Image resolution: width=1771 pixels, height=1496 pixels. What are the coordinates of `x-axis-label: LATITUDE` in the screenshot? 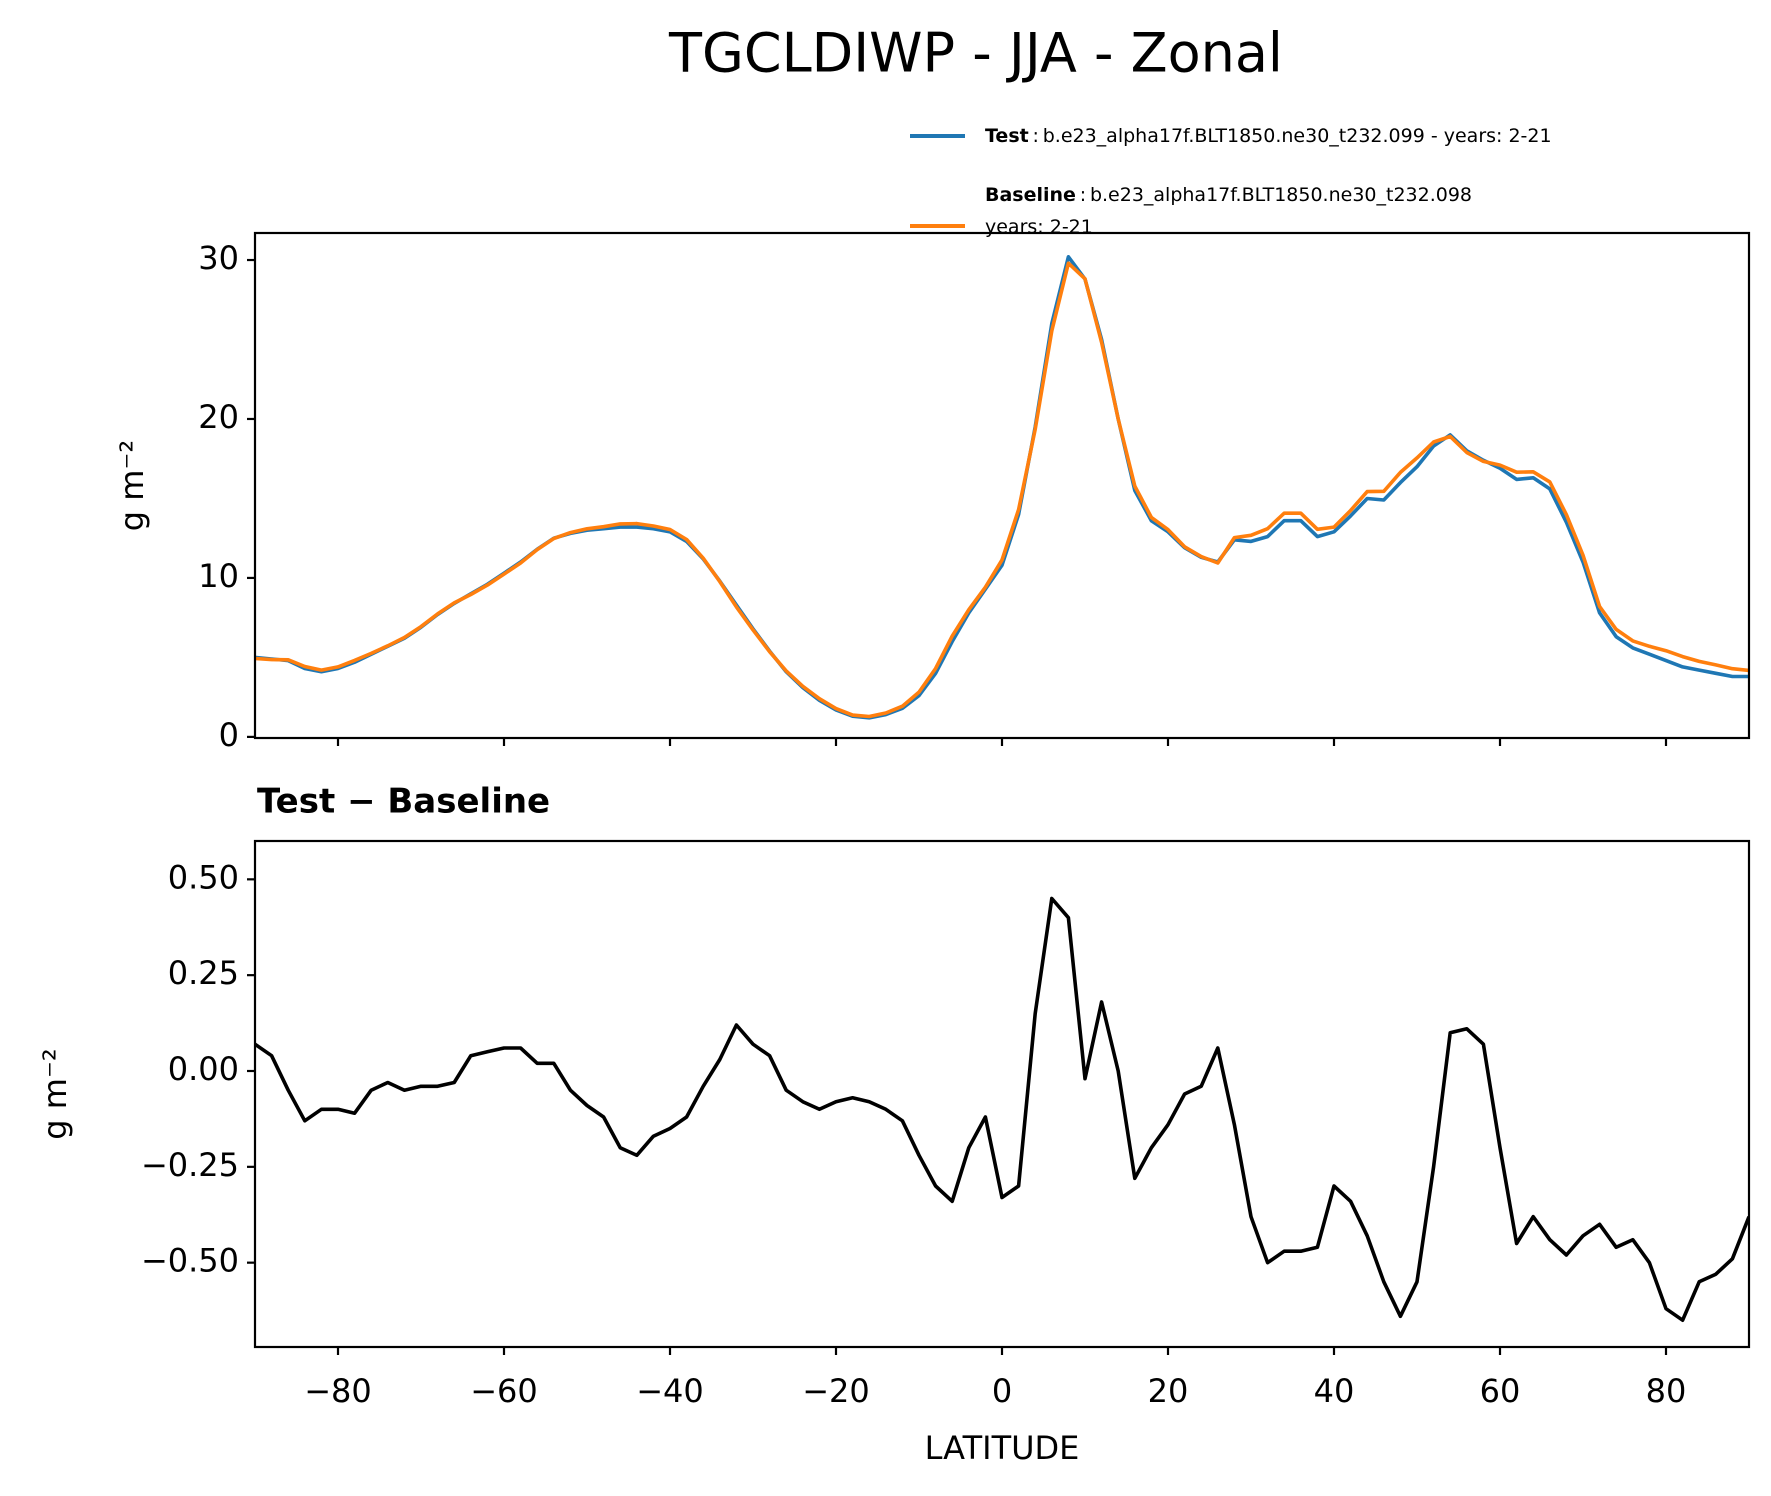 It's located at (1002, 1448).